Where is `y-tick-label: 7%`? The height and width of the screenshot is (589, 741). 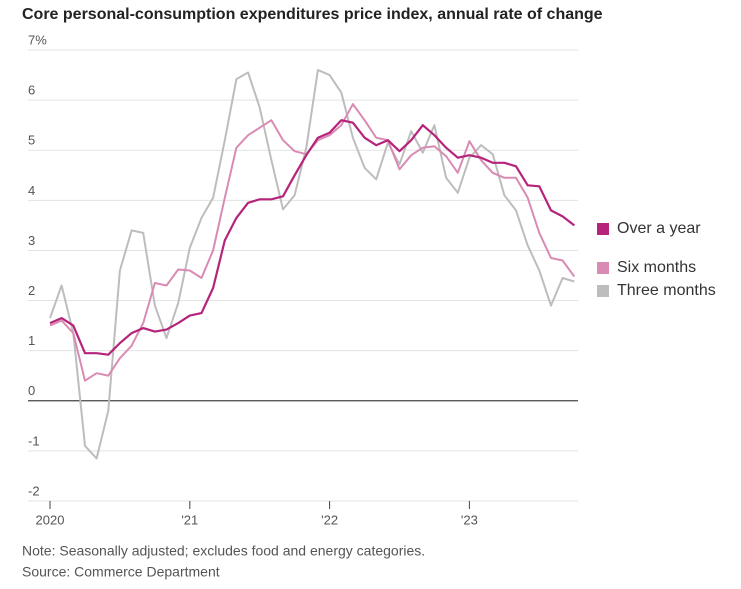
y-tick-label: 7% is located at coordinates (37, 39).